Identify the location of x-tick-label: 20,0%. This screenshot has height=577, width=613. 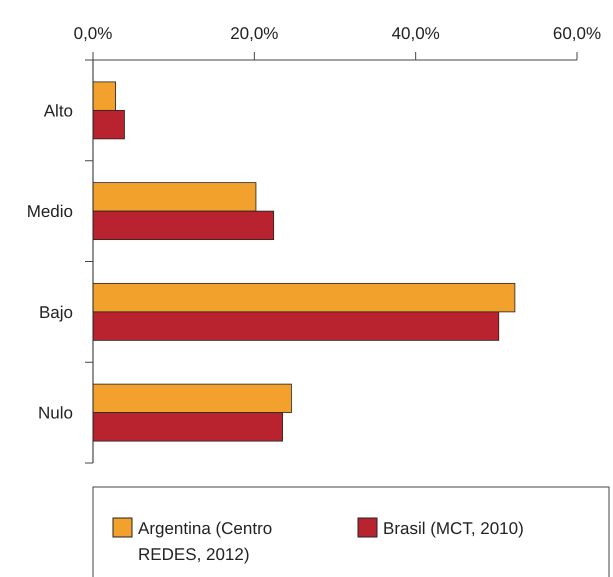
(254, 33).